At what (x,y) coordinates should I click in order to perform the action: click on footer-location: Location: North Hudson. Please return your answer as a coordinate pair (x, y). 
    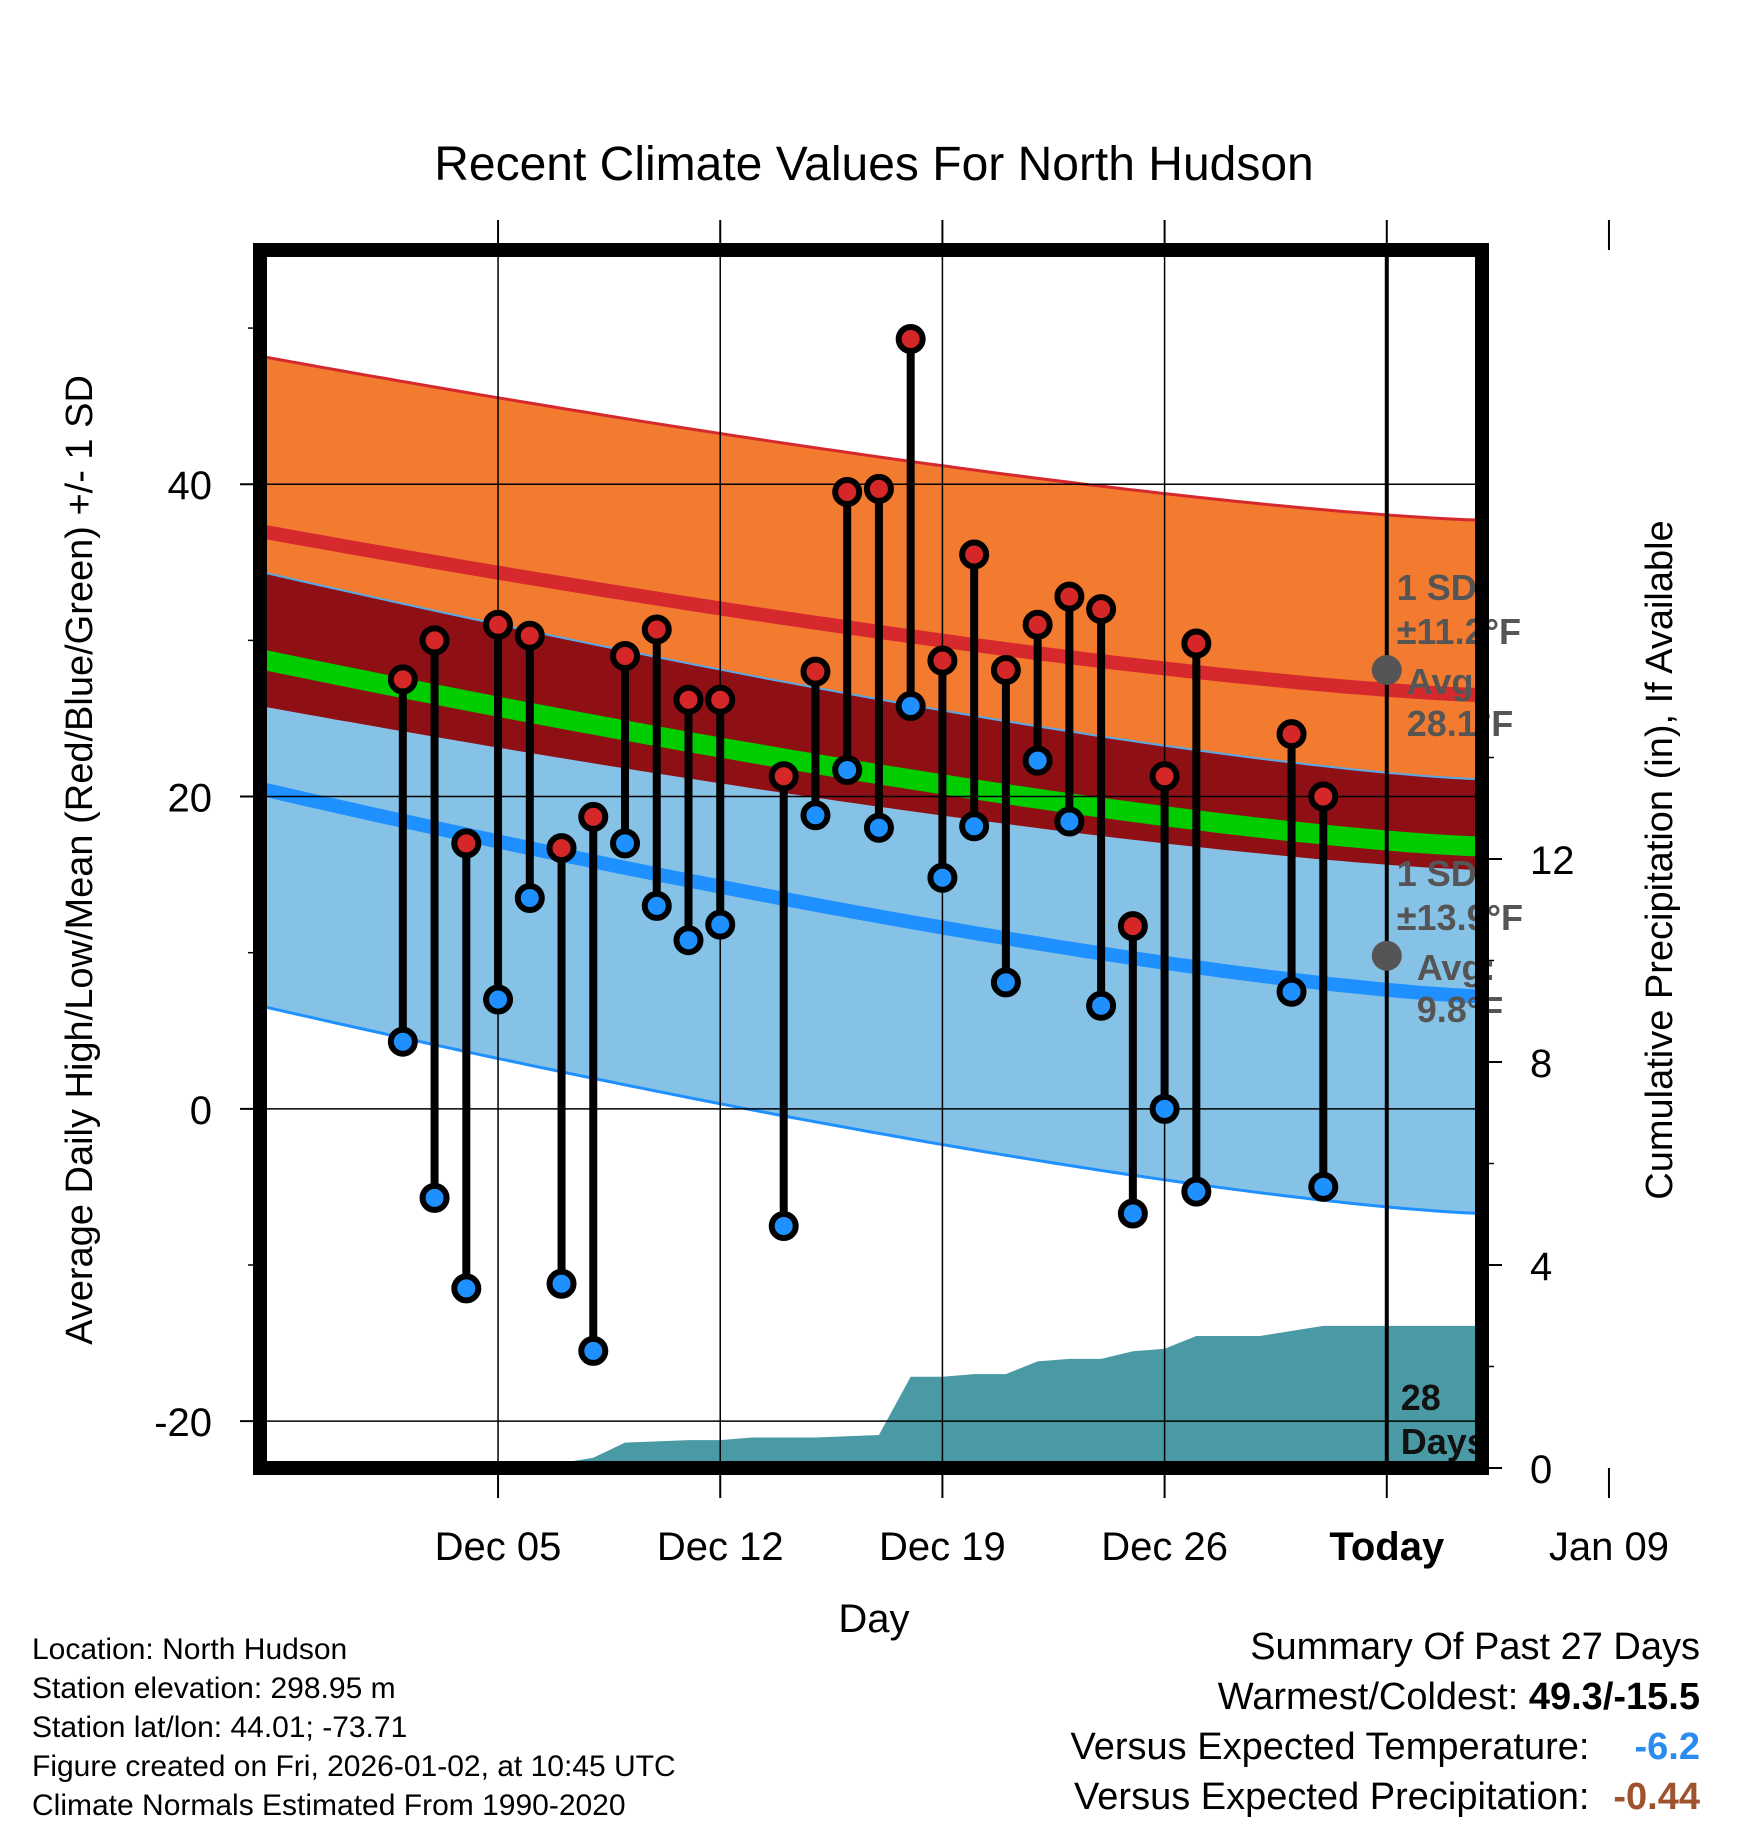
    Looking at the image, I should click on (190, 1649).